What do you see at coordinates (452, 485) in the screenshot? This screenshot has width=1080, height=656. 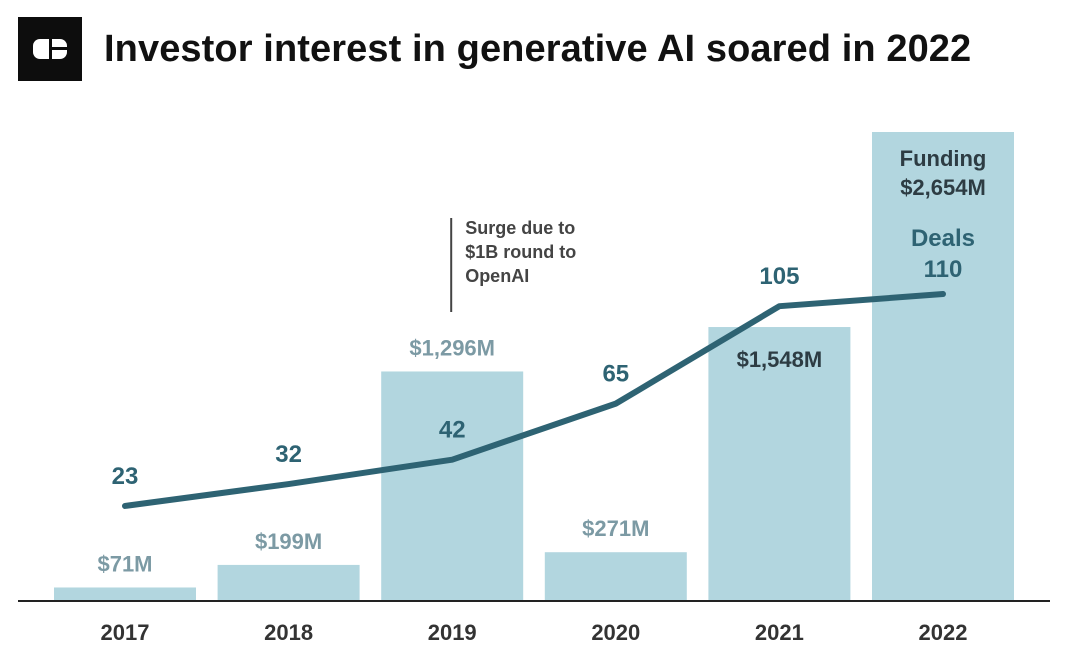 I see `funding-bar-2019` at bounding box center [452, 485].